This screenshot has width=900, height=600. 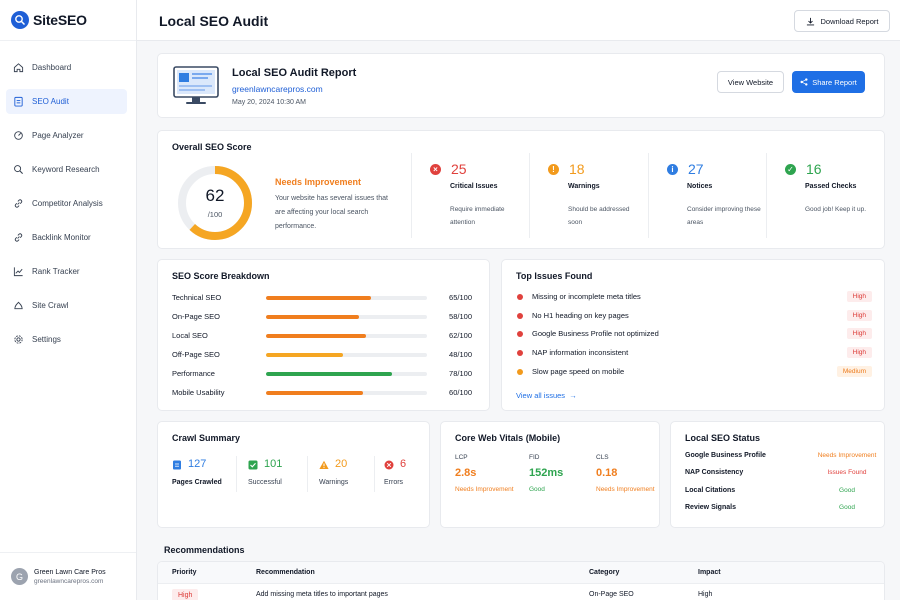 What do you see at coordinates (265, 482) in the screenshot?
I see `crawl-label: Successful` at bounding box center [265, 482].